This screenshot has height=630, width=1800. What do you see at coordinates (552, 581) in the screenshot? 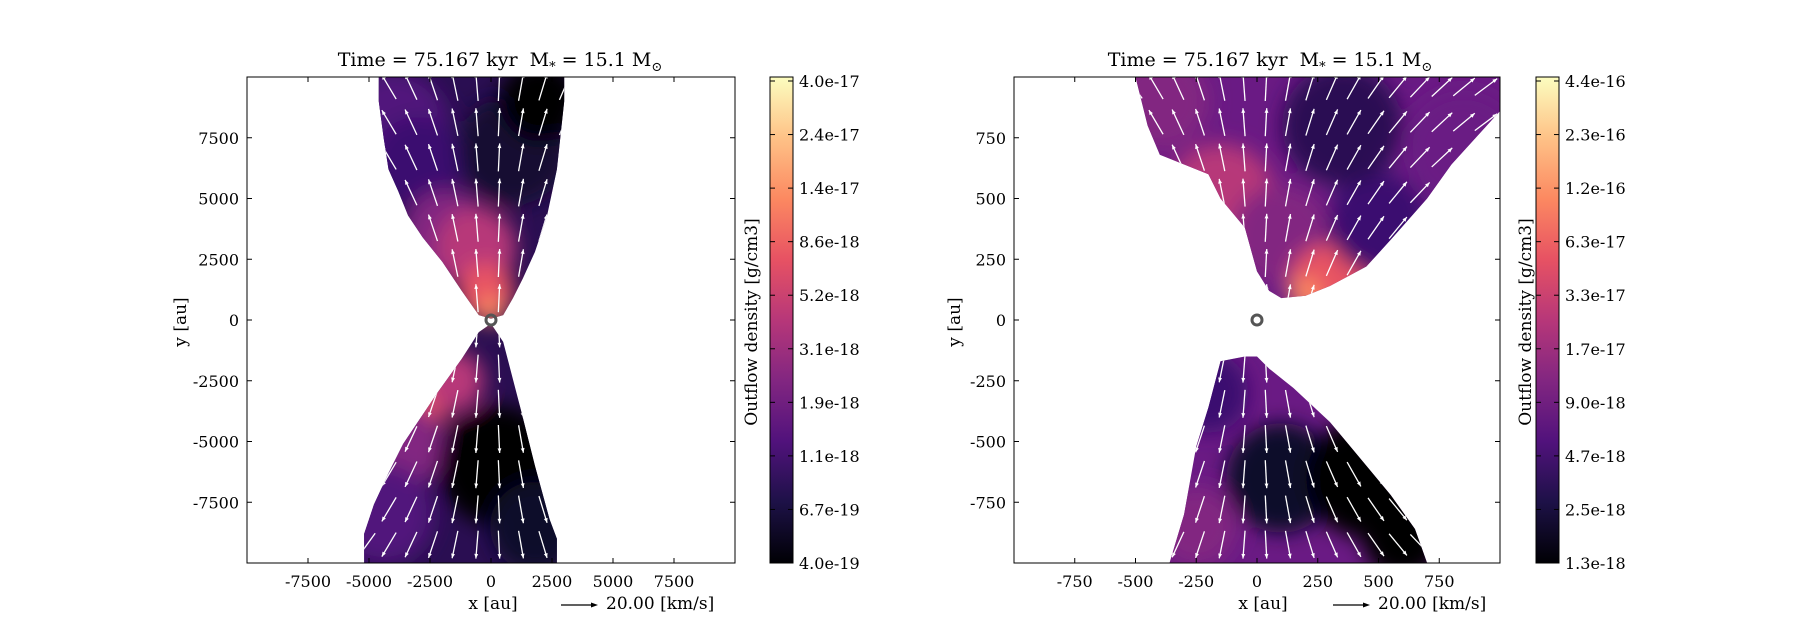
I see `x-tick-label: 2500` at bounding box center [552, 581].